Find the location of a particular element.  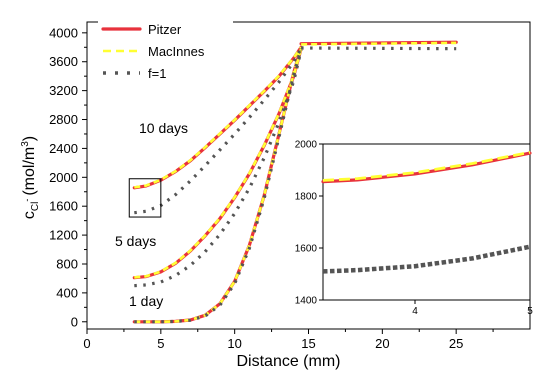

x-axis-title: Distance (mm) is located at coordinates (288, 361).